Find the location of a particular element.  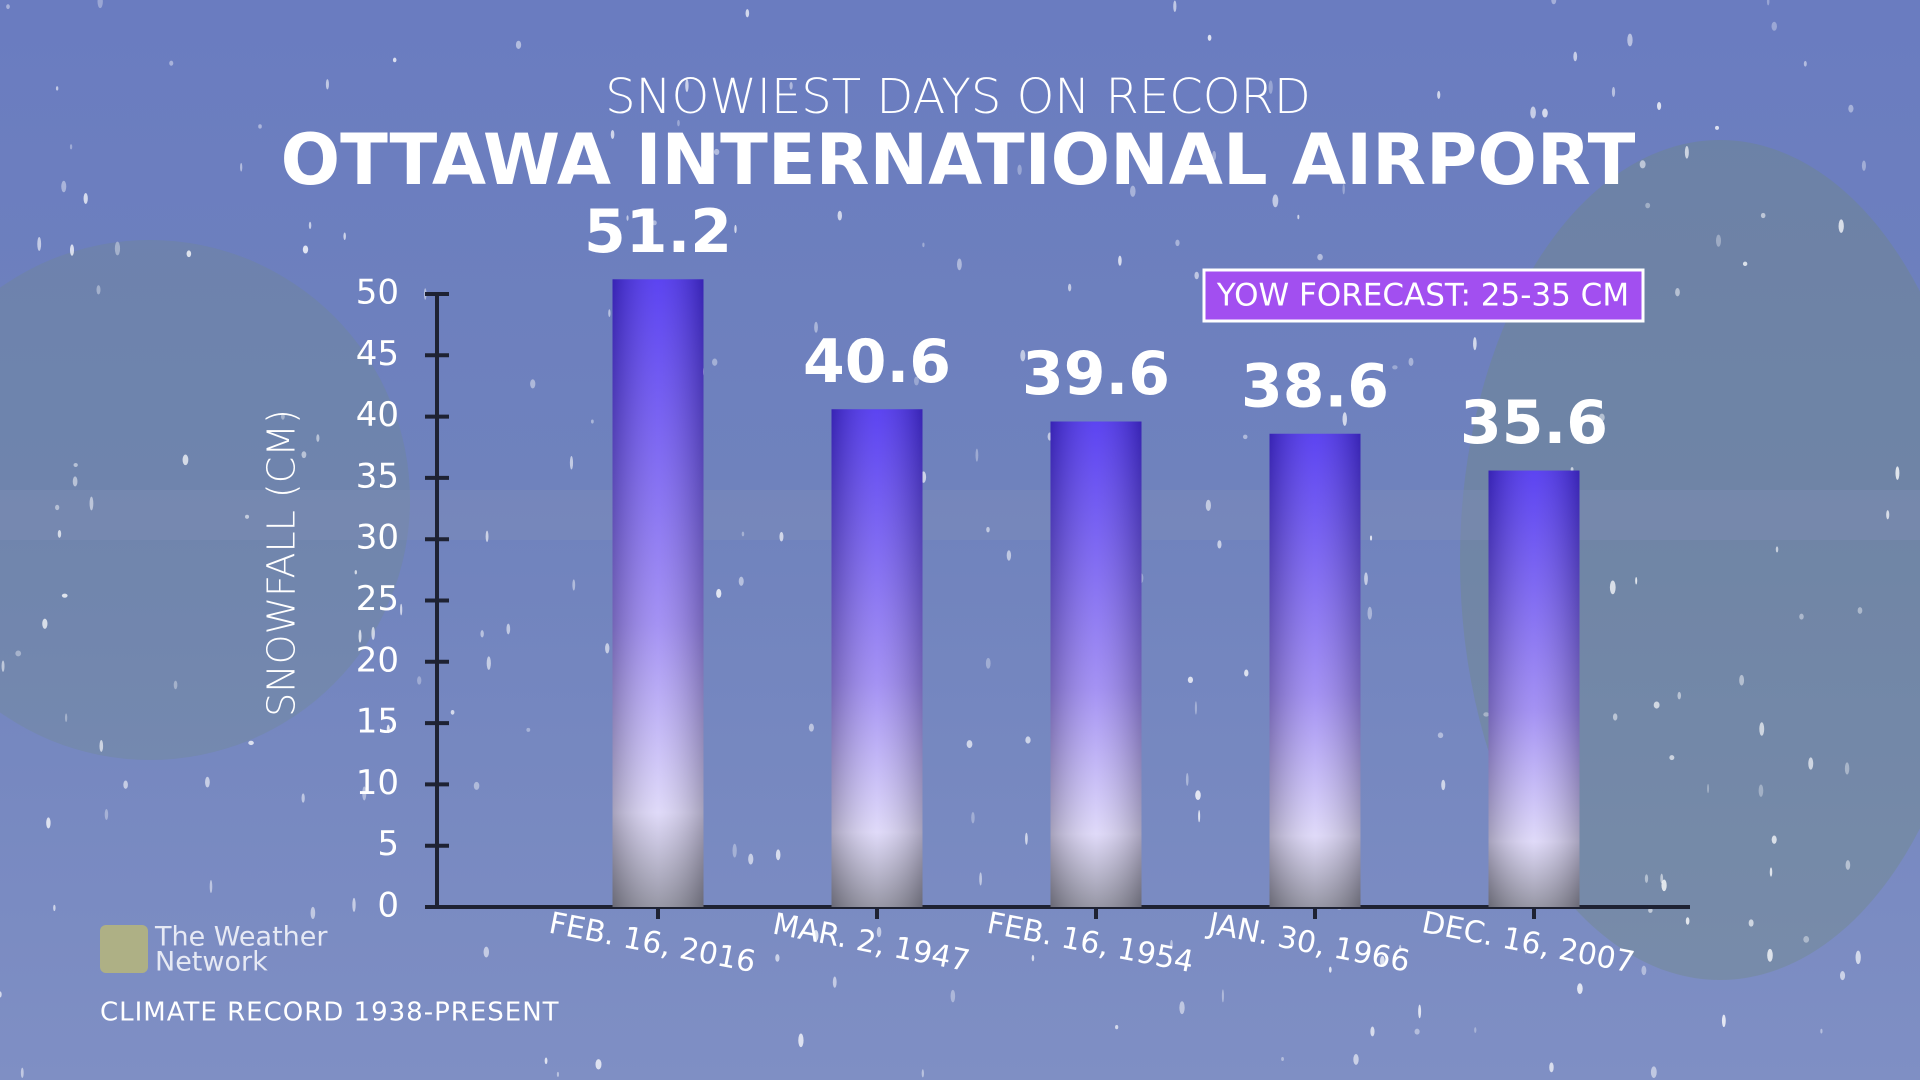

y-axis-label: SNOWFALL (CM) is located at coordinates (282, 563).